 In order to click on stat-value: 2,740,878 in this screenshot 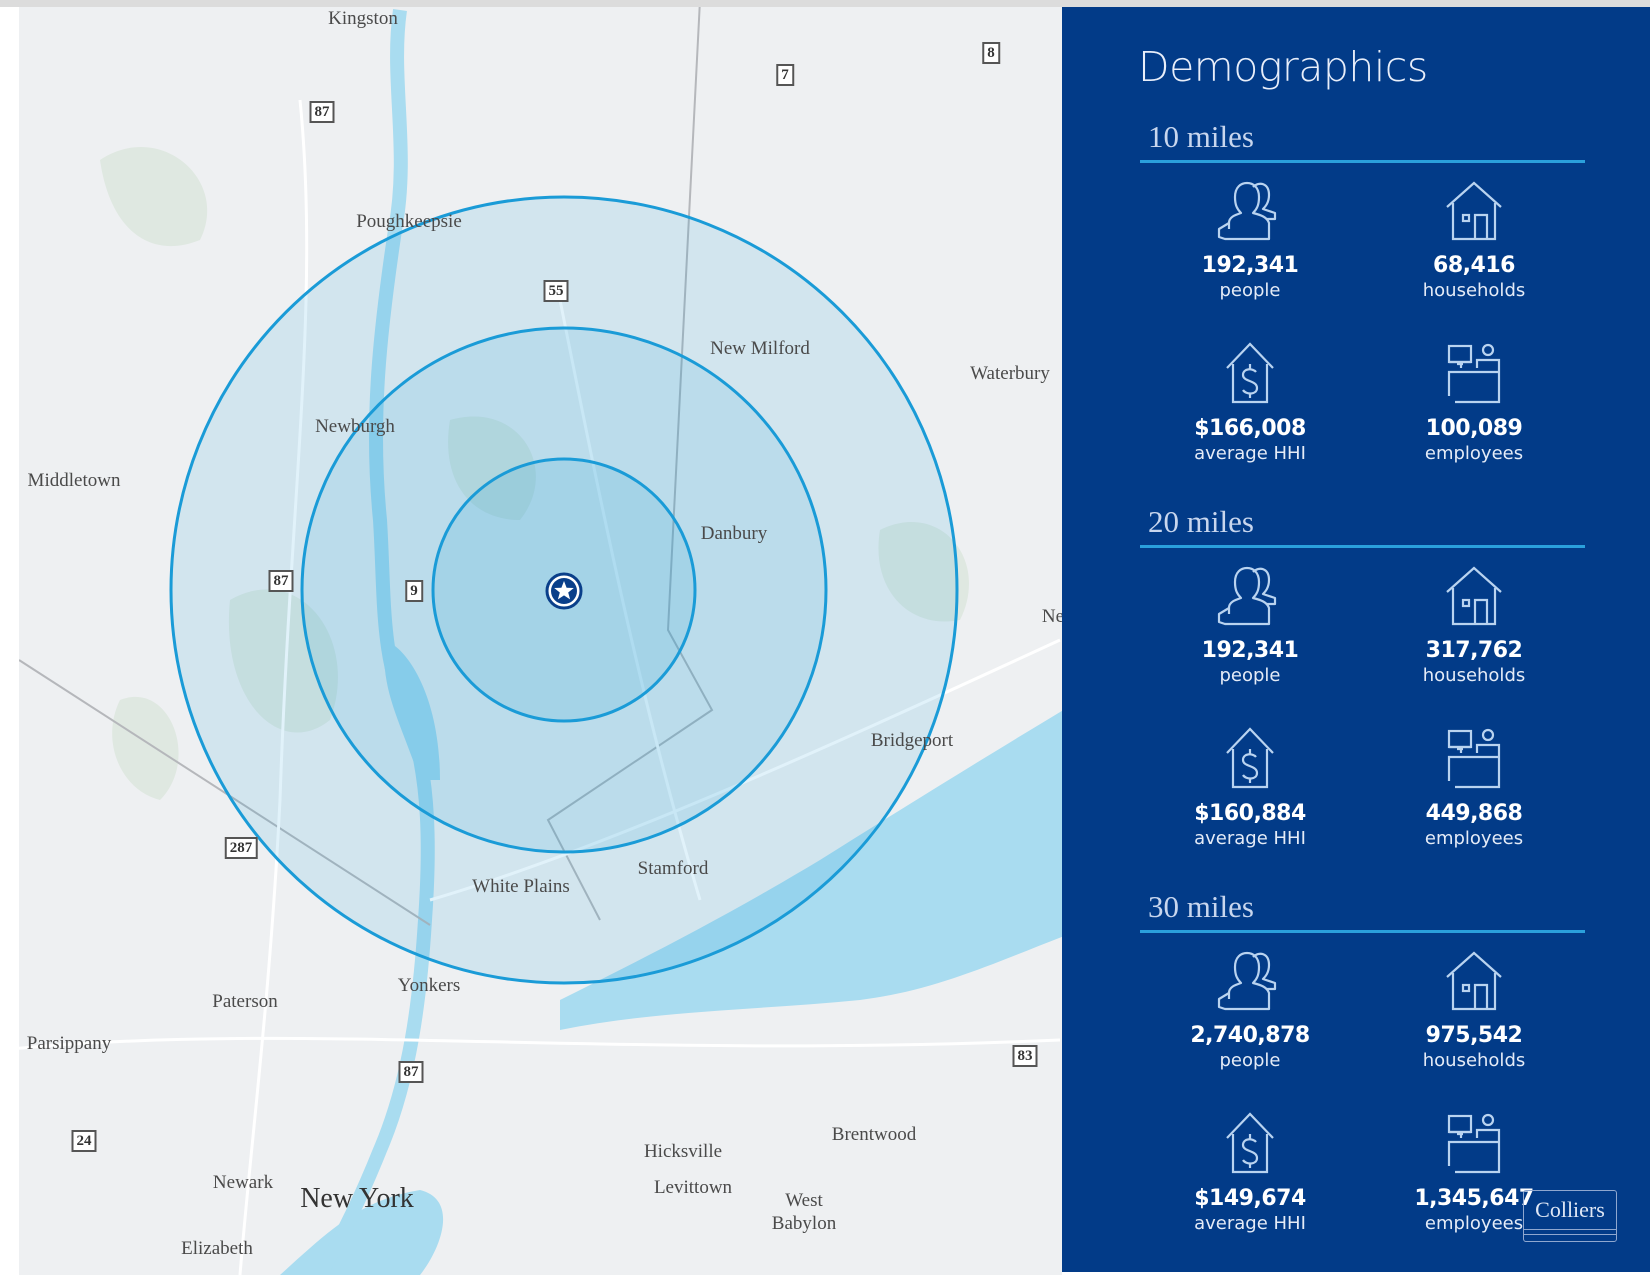, I will do `click(1250, 1035)`.